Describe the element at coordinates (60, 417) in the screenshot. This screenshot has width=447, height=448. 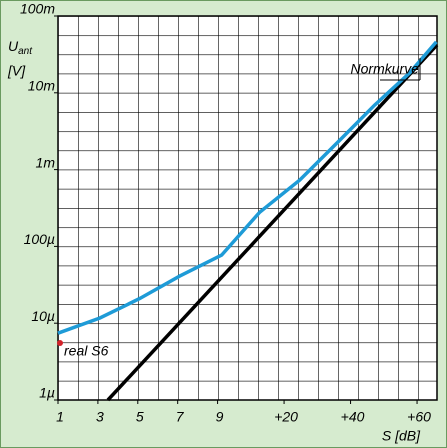
I see `x-tick-label: 1` at that location.